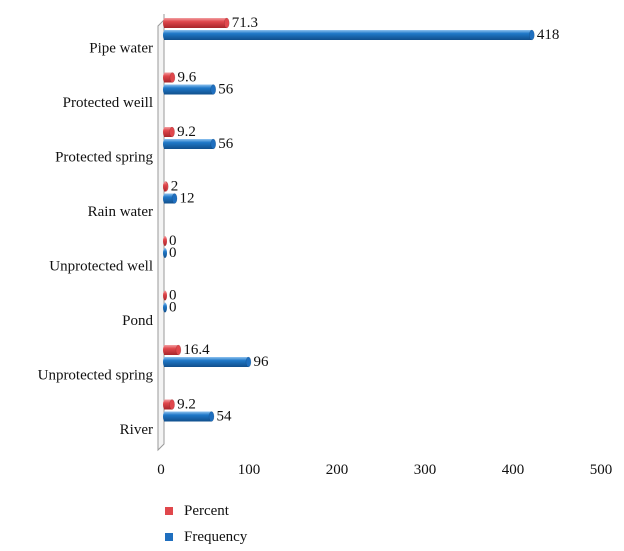  Describe the element at coordinates (425, 470) in the screenshot. I see `x-tick-label: 300` at that location.